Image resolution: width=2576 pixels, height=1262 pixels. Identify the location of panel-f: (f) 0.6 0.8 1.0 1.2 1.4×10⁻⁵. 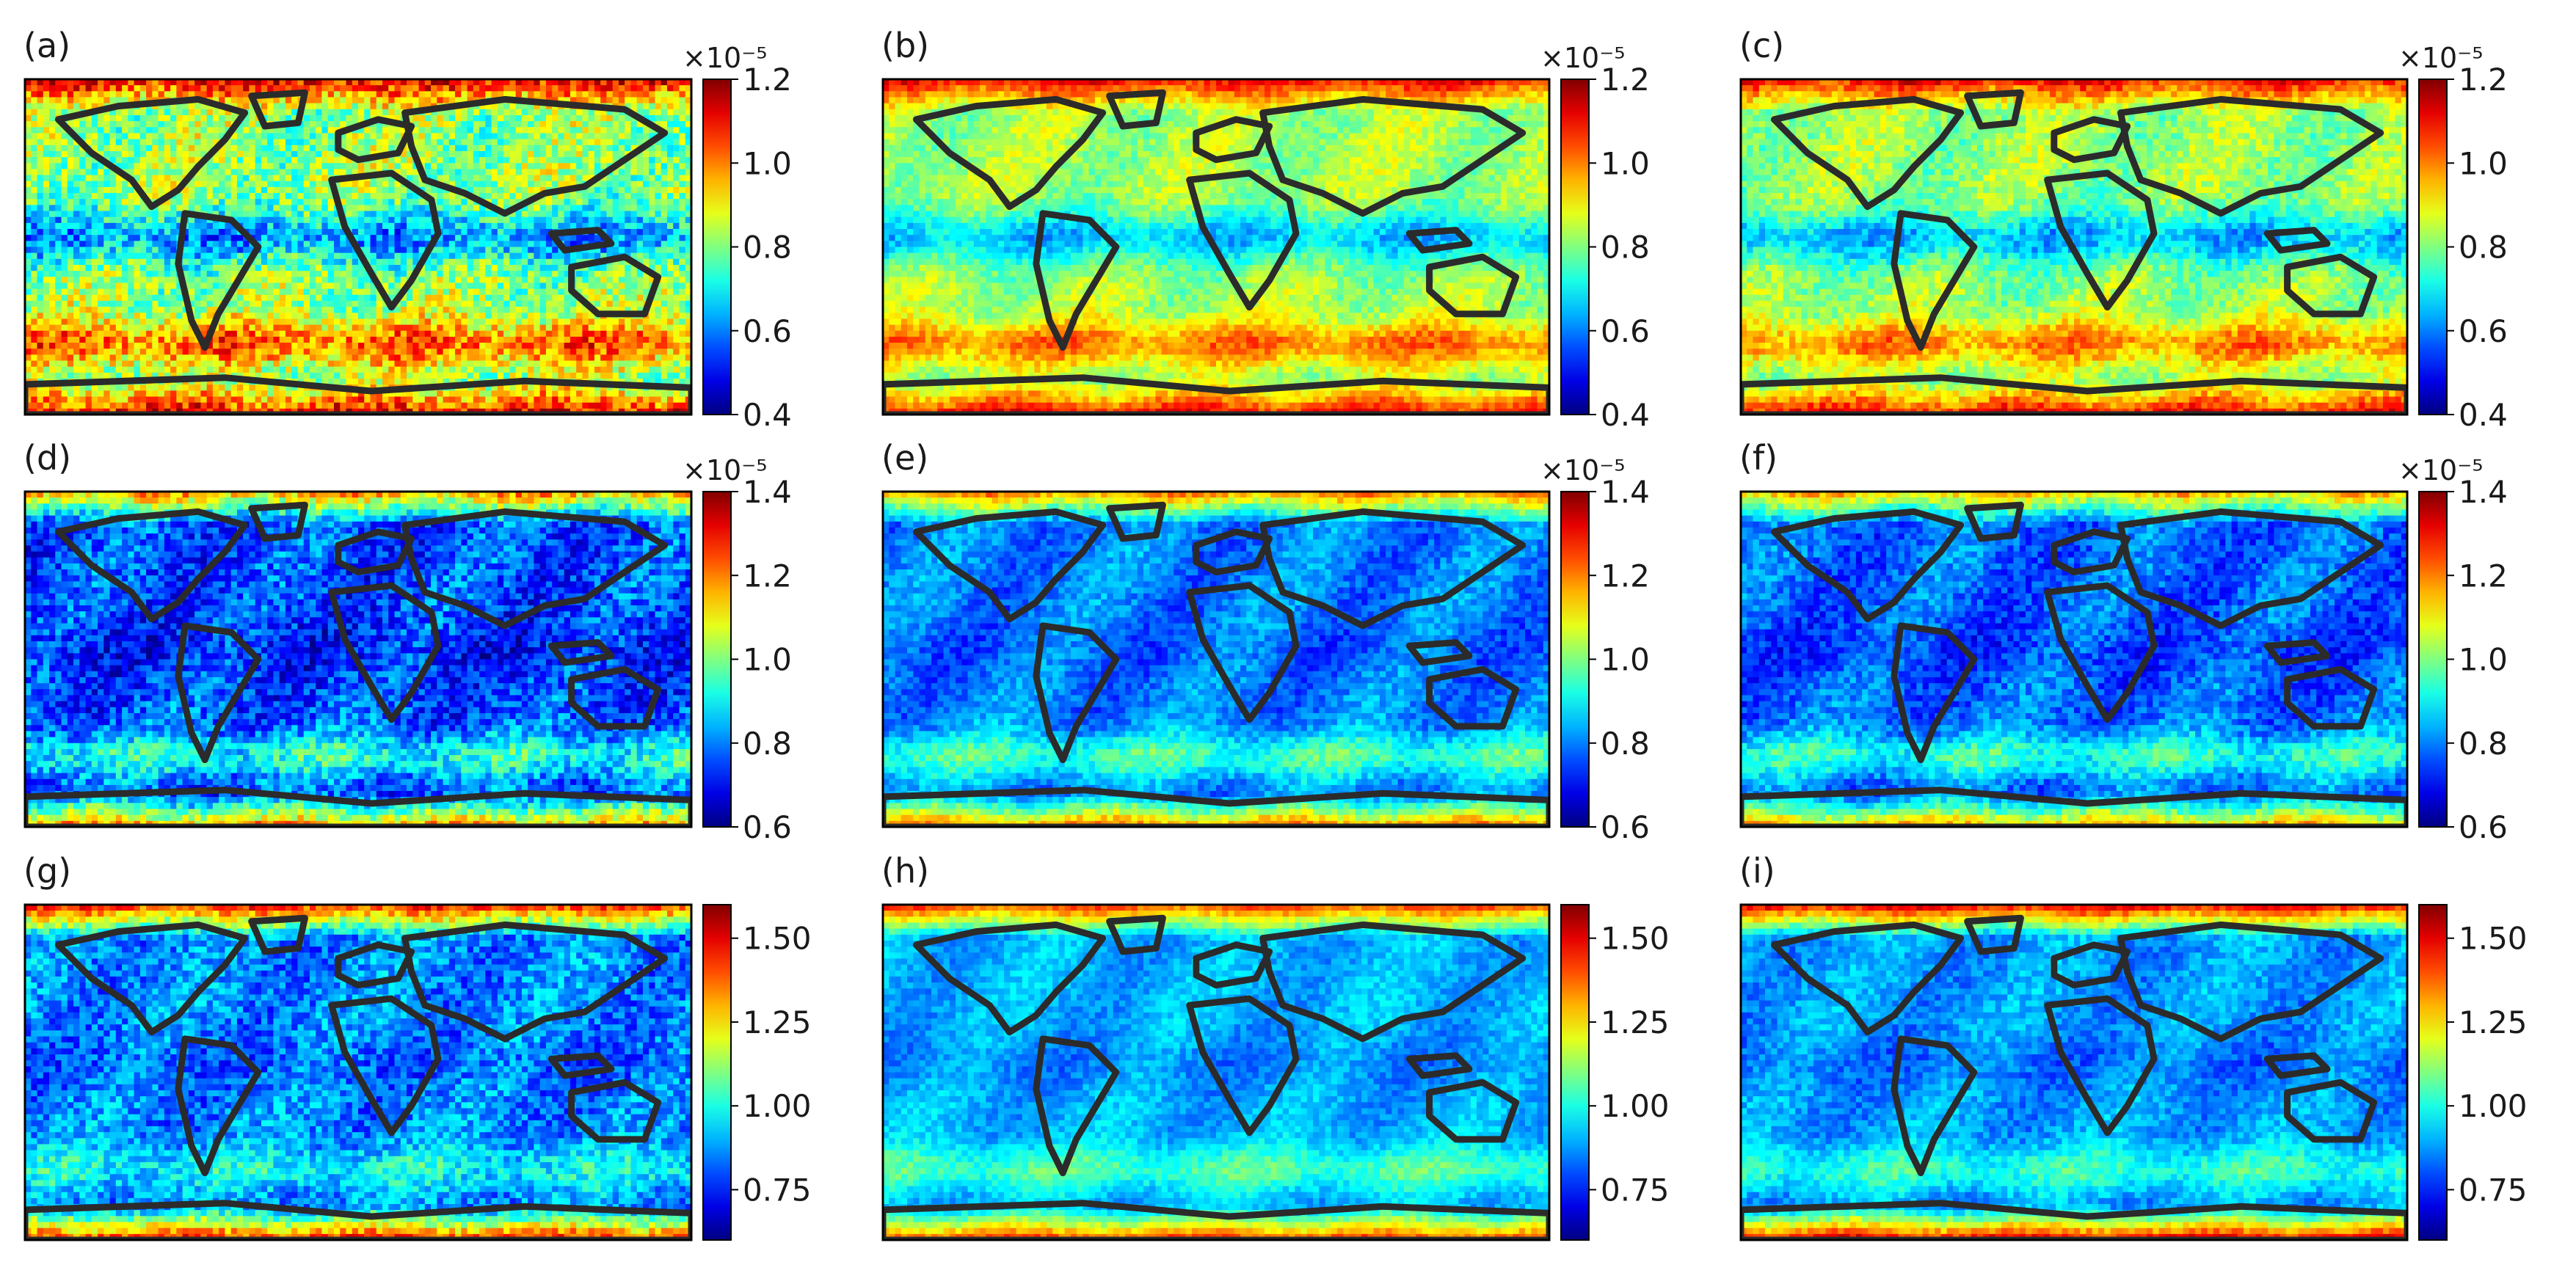
(2123, 641).